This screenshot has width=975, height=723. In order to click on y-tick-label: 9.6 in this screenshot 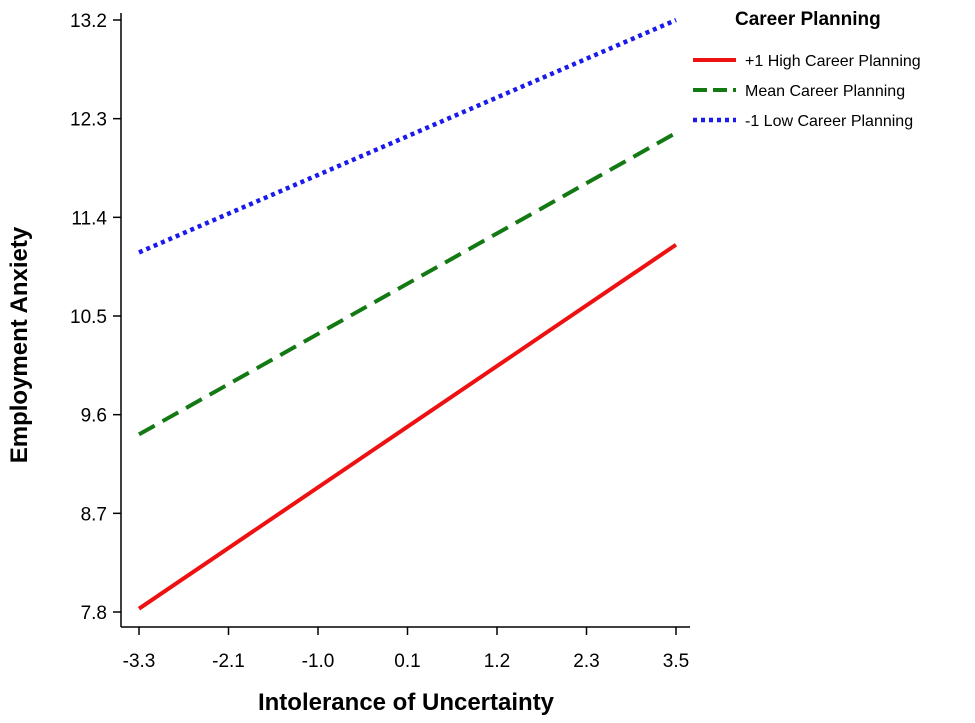, I will do `click(94, 416)`.